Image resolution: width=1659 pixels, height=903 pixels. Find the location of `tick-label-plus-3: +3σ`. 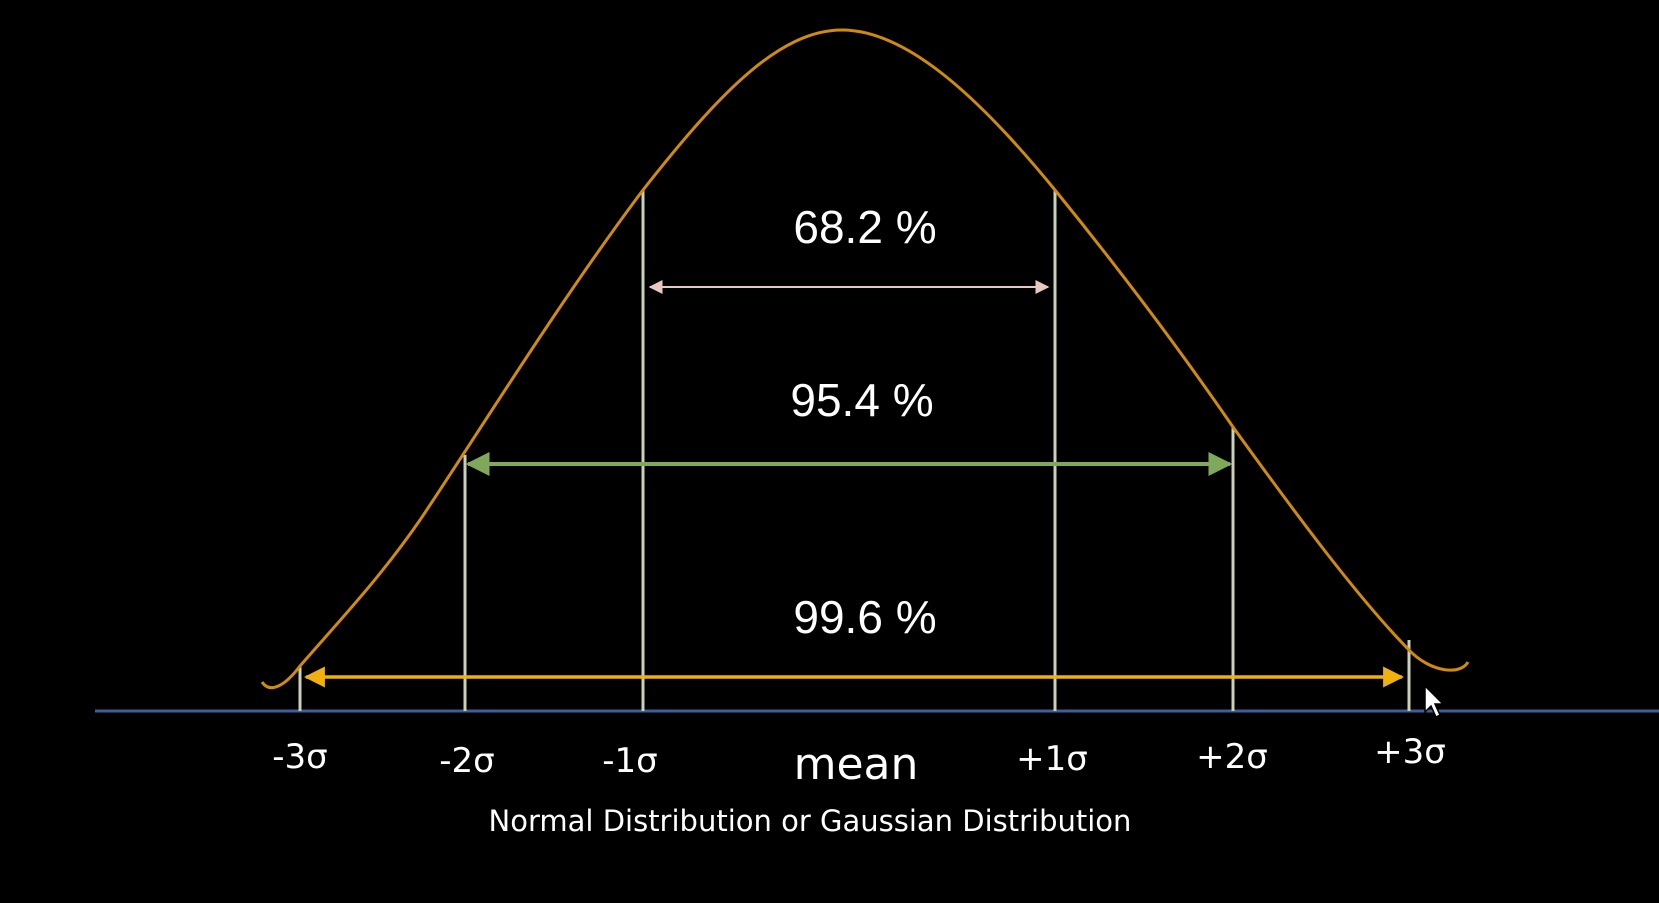

tick-label-plus-3: +3σ is located at coordinates (1410, 752).